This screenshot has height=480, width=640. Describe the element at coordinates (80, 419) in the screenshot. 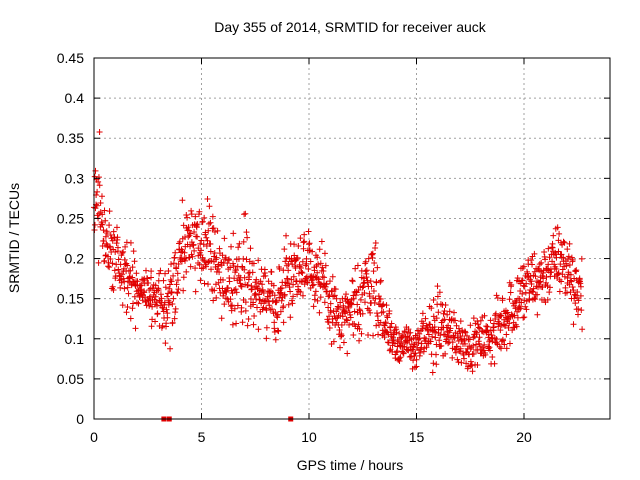

I see `y-tick-label: 0` at that location.